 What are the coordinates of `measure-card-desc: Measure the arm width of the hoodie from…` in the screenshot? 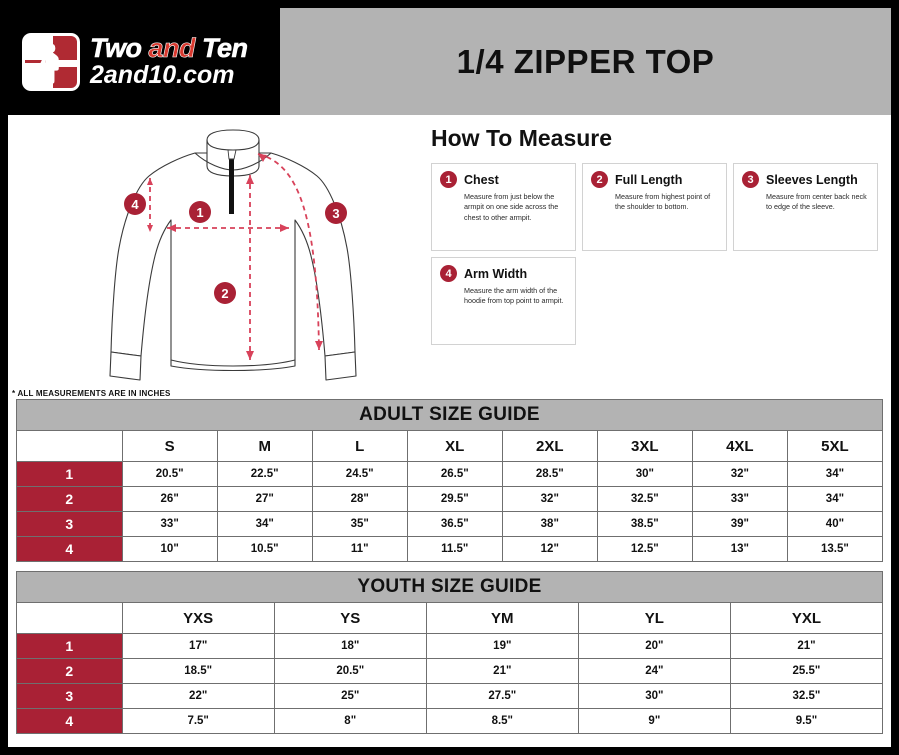 It's located at (514, 296).